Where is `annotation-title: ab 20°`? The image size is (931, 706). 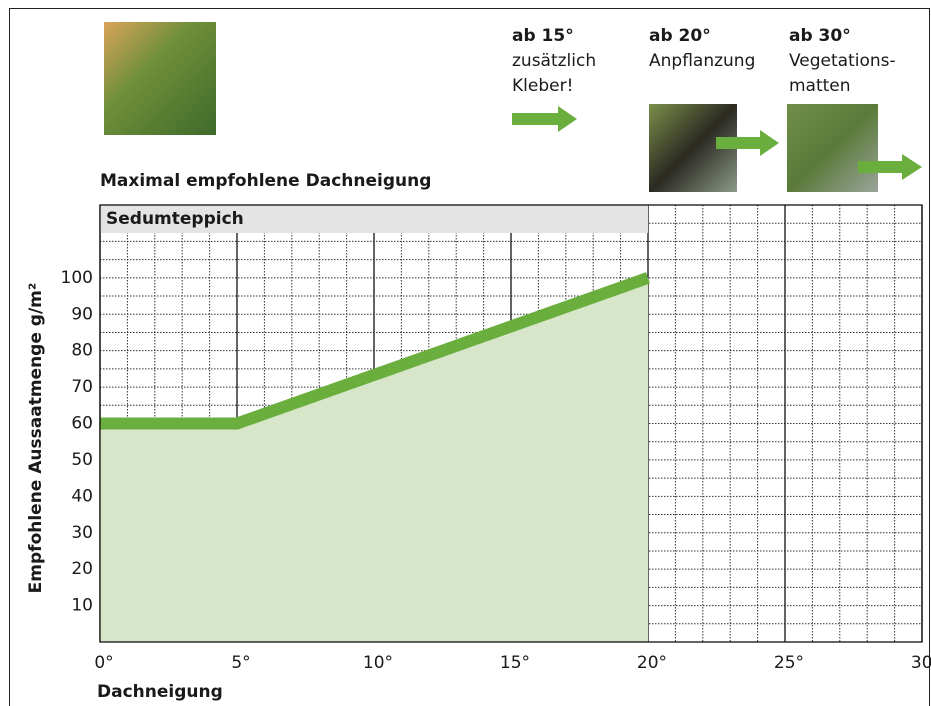
annotation-title: ab 20° is located at coordinates (680, 36).